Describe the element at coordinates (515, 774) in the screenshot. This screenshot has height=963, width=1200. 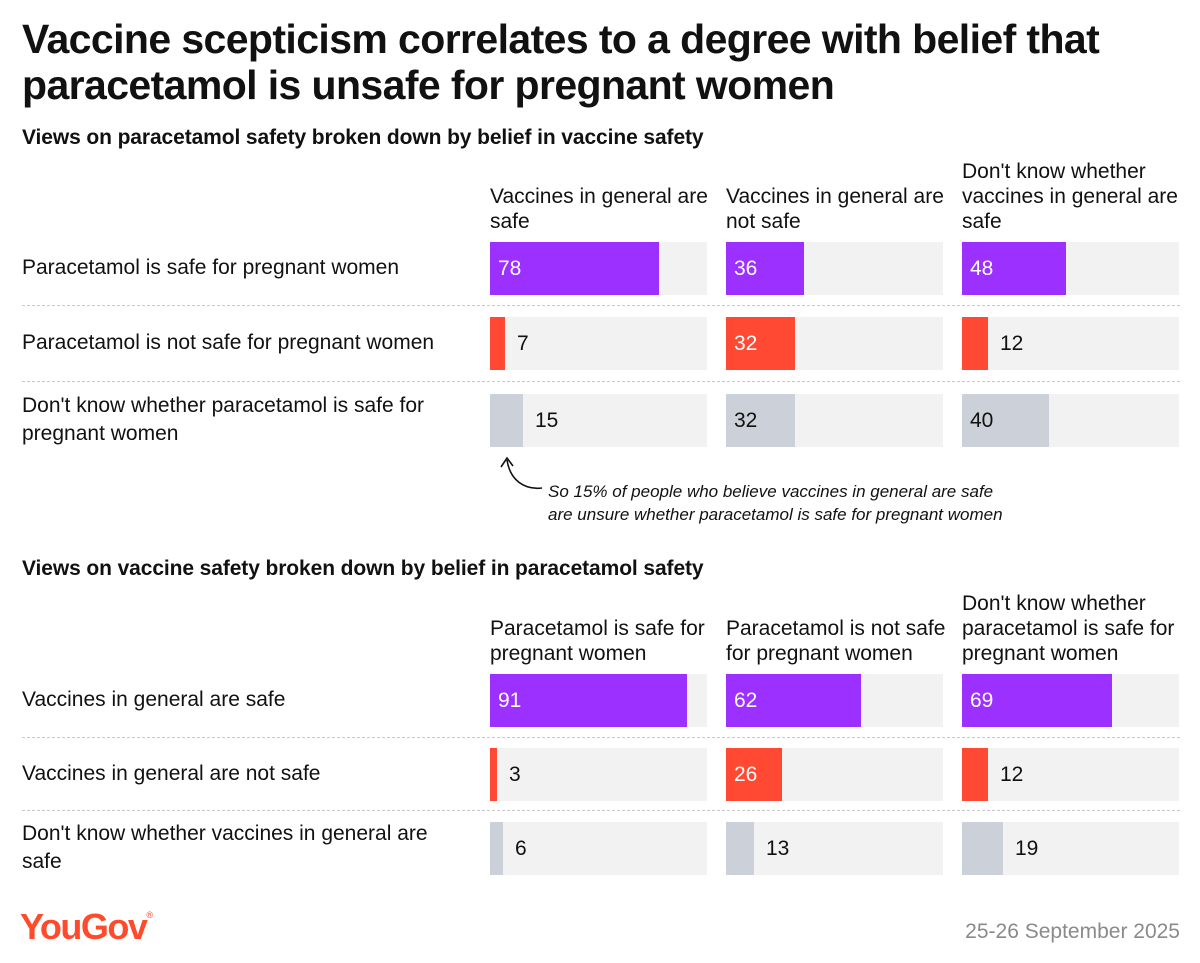
I see `bar-value-label: 3` at that location.